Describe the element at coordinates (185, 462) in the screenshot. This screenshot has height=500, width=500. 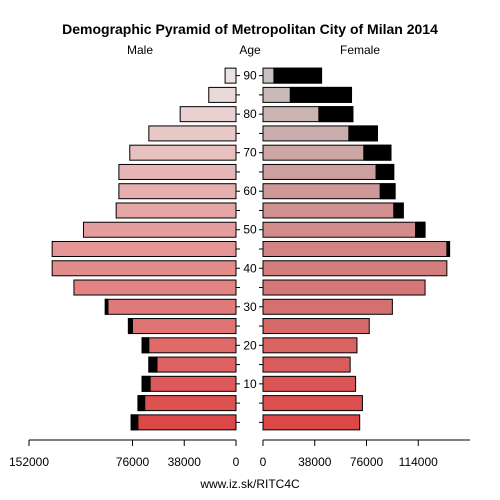
I see `male-x-tick-label-38000: 38000` at that location.